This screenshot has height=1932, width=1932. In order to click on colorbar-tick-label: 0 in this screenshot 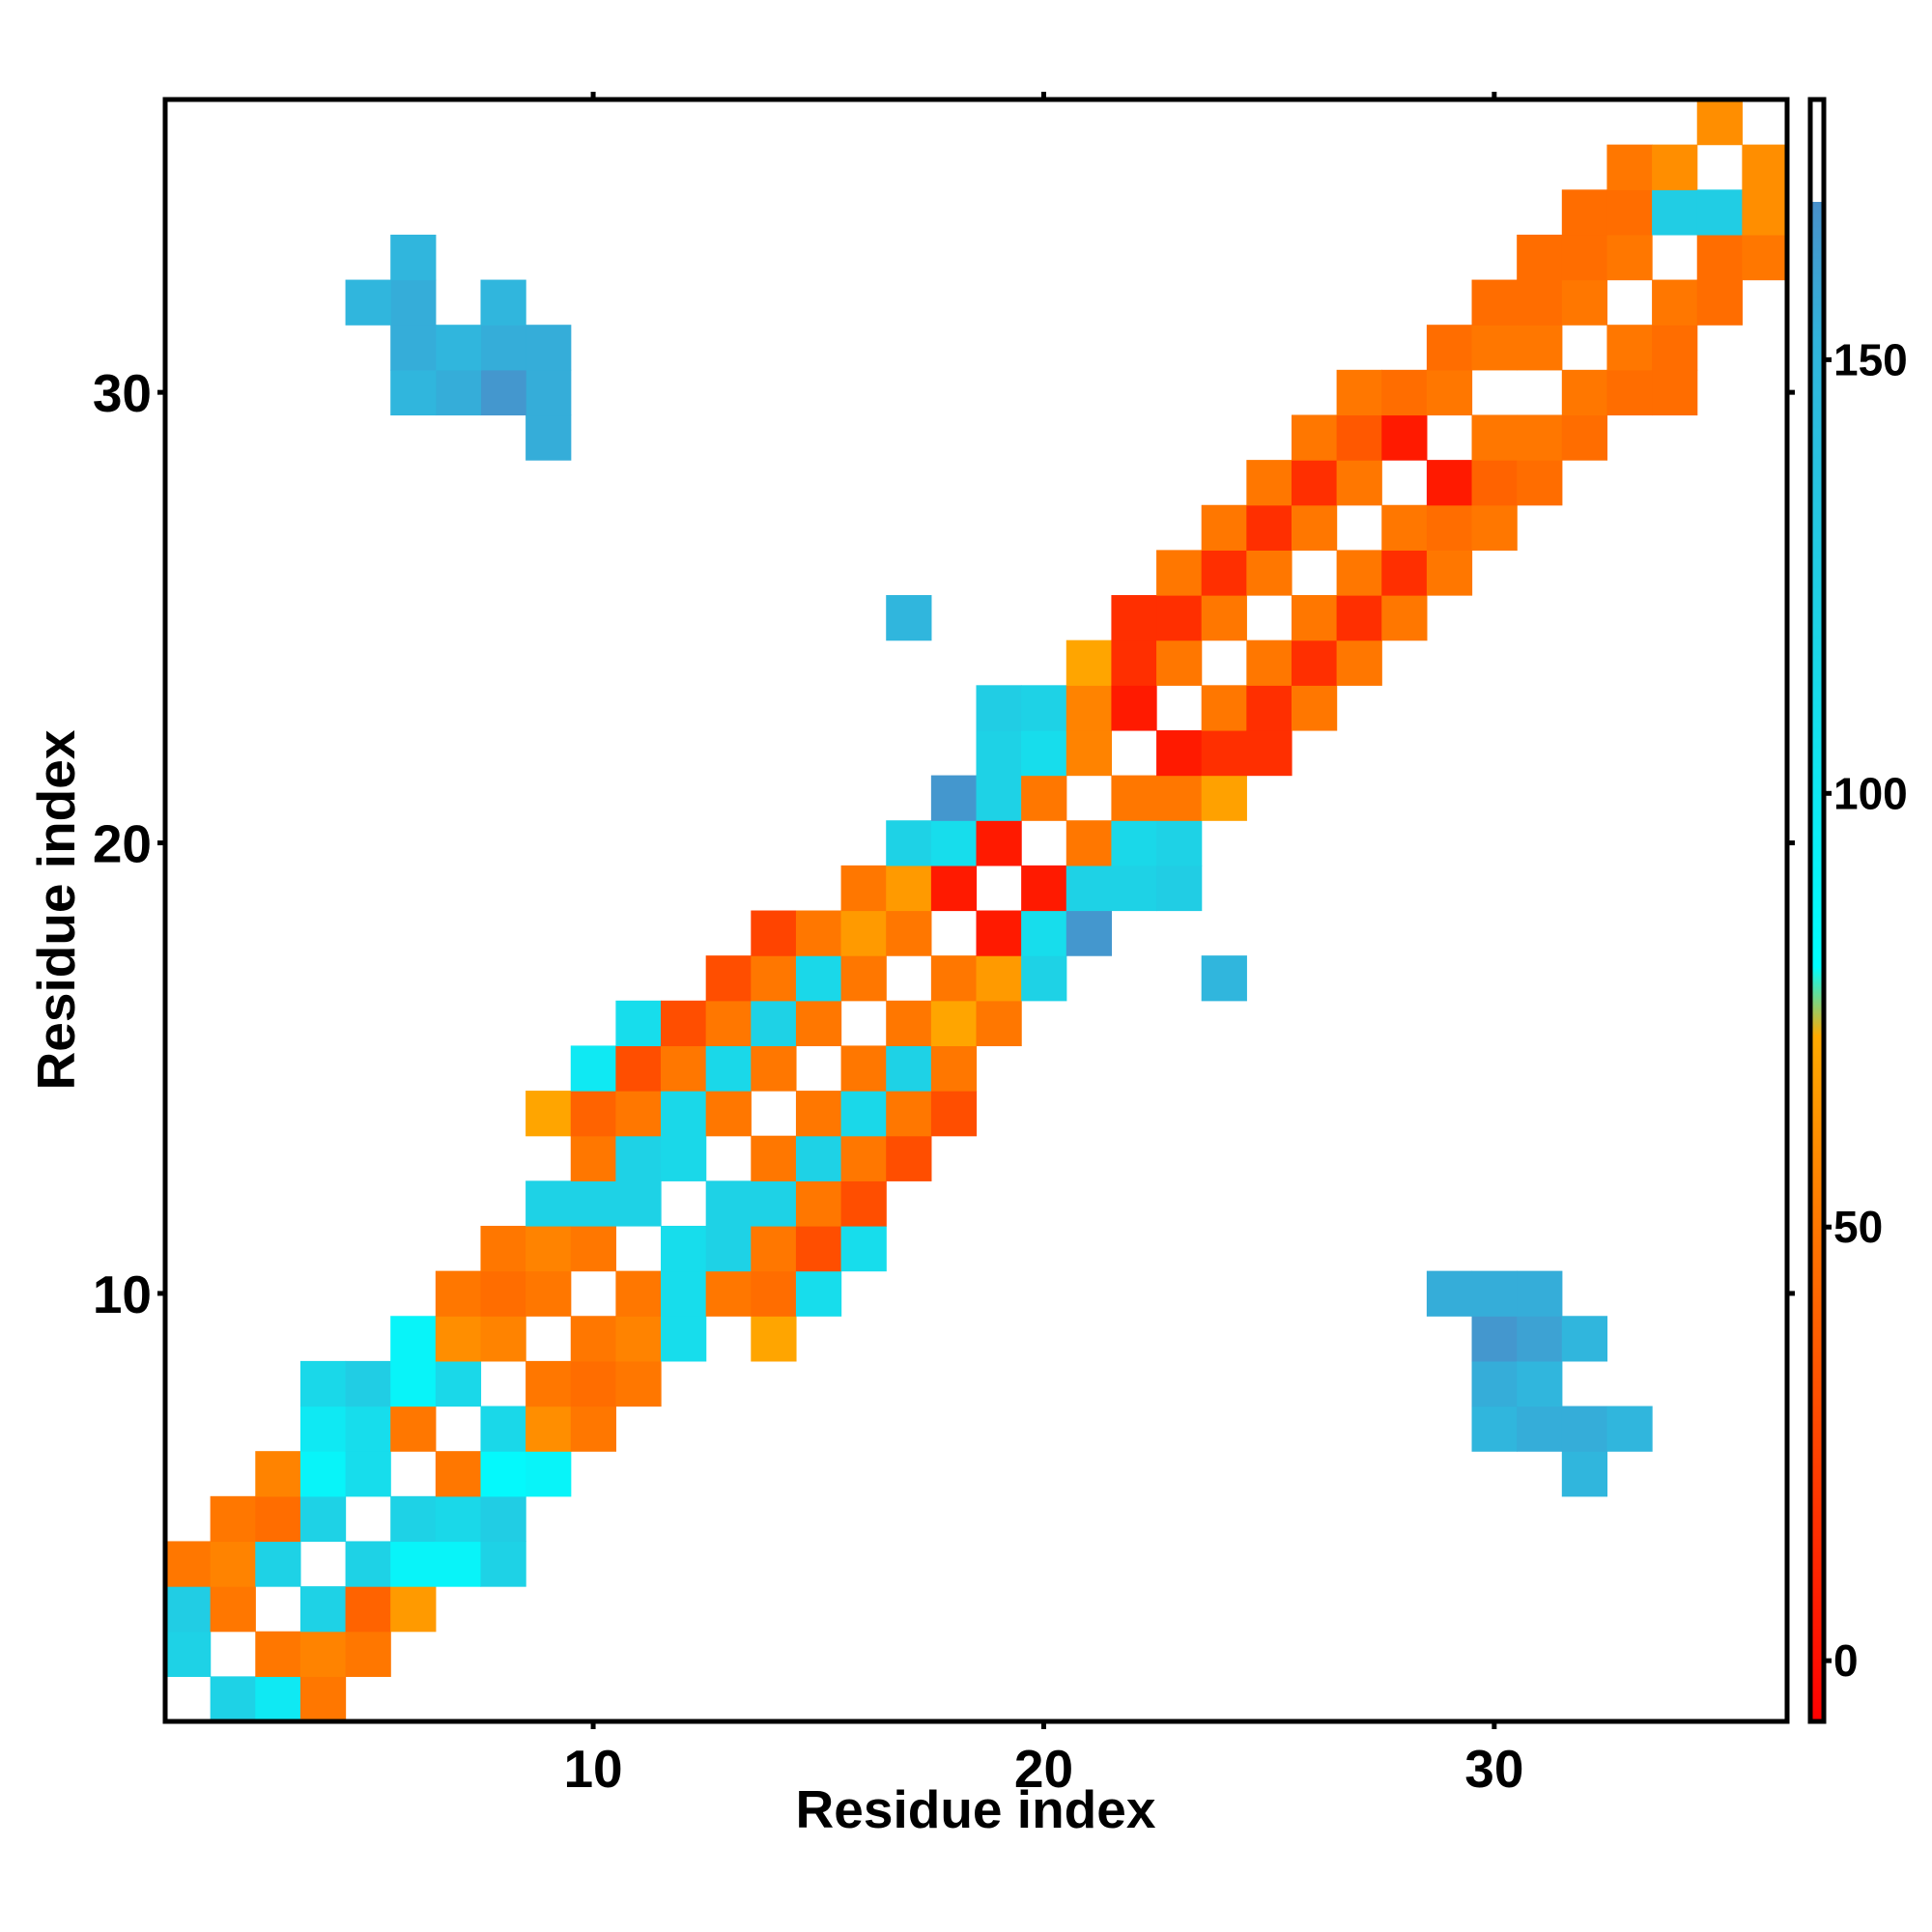, I will do `click(1846, 1660)`.